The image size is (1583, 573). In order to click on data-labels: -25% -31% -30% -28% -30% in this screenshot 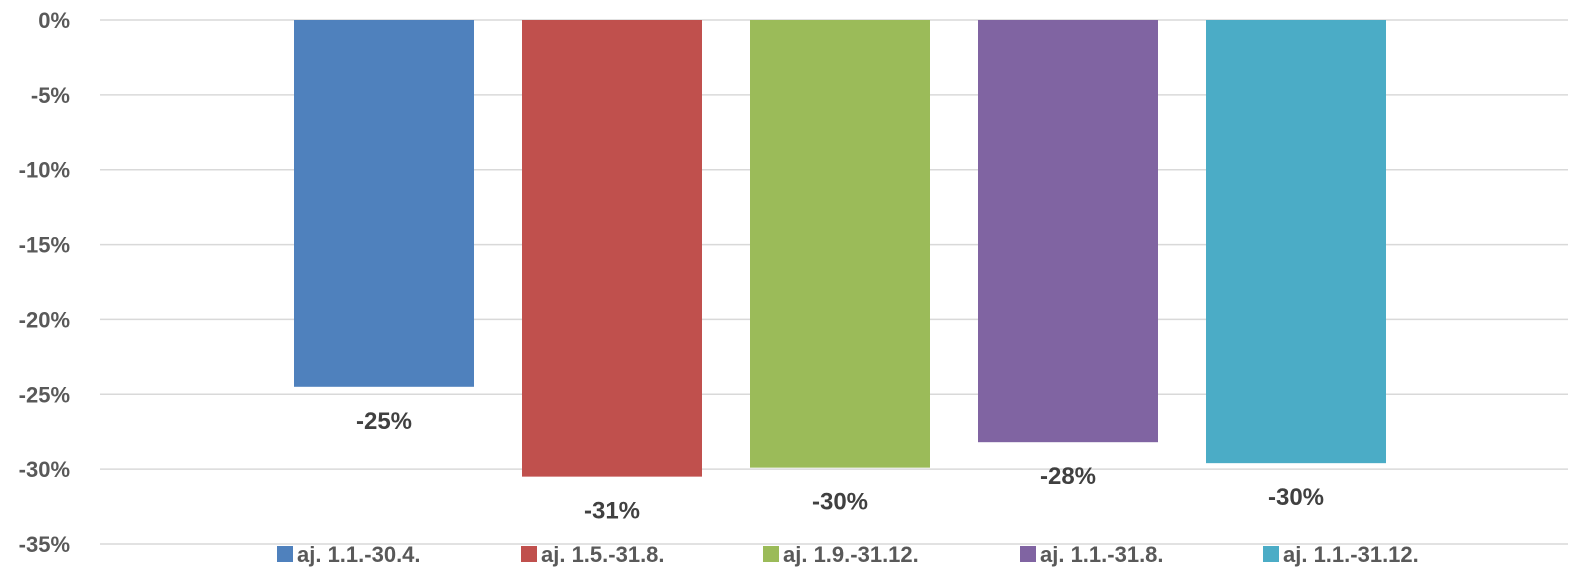, I will do `click(840, 466)`.